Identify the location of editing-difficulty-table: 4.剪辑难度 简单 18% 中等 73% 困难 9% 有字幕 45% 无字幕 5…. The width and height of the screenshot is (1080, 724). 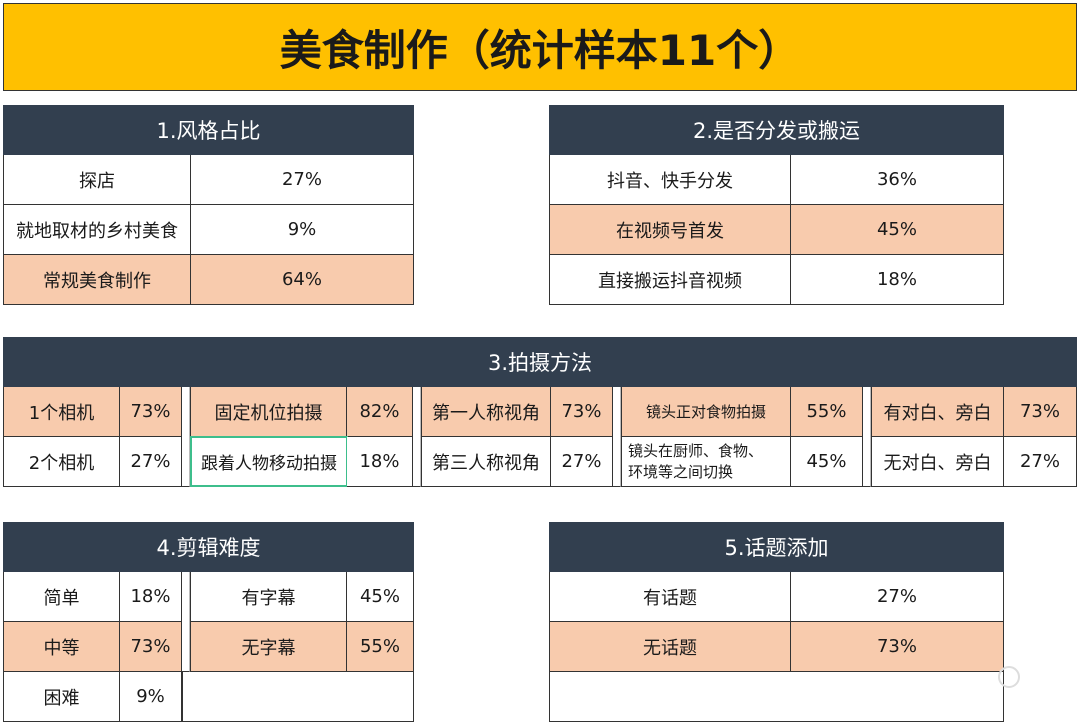
(208, 622).